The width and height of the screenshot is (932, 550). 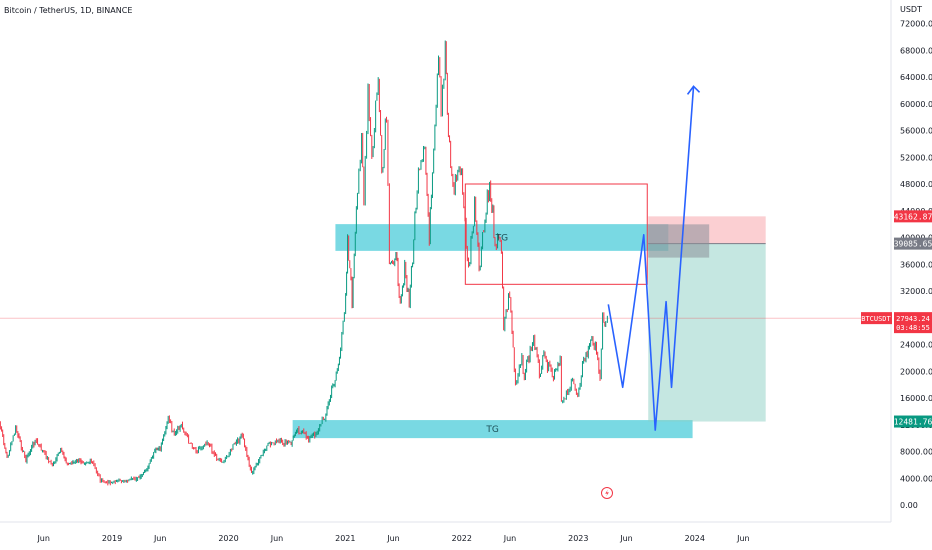 I want to click on x-tick-label: 2019, so click(x=112, y=538).